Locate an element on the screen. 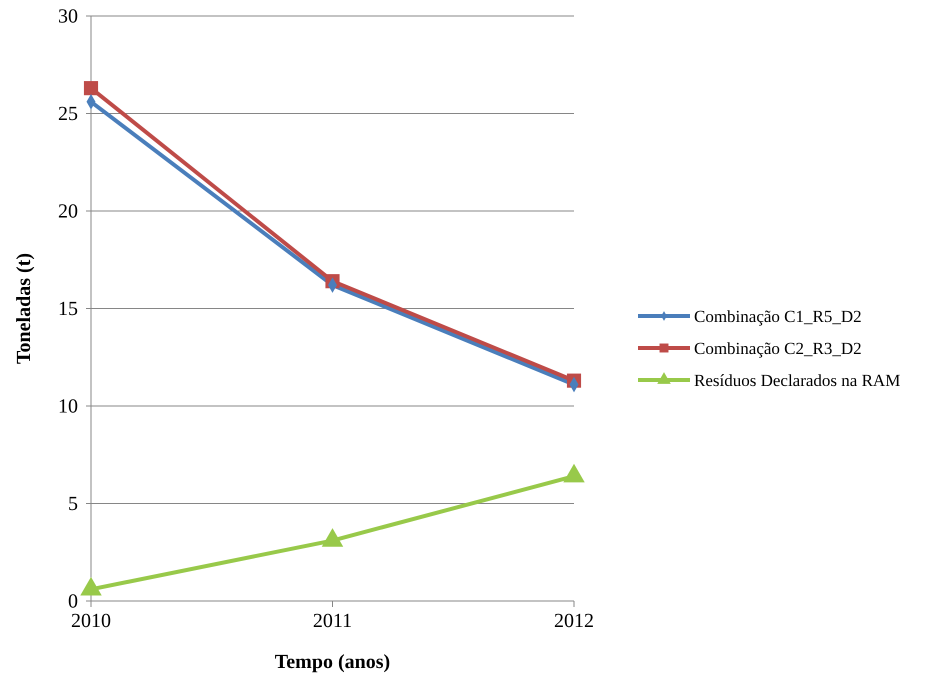 This screenshot has height=675, width=949. y-tick-label: 10 is located at coordinates (68, 406).